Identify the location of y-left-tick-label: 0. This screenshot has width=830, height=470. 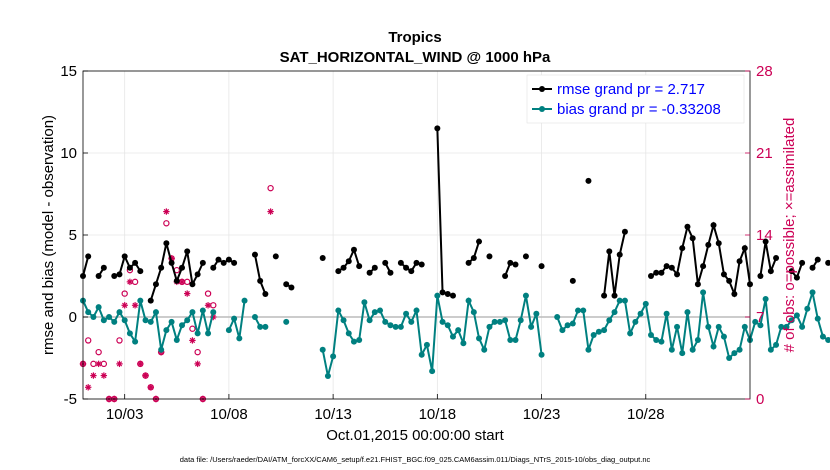
(73, 317).